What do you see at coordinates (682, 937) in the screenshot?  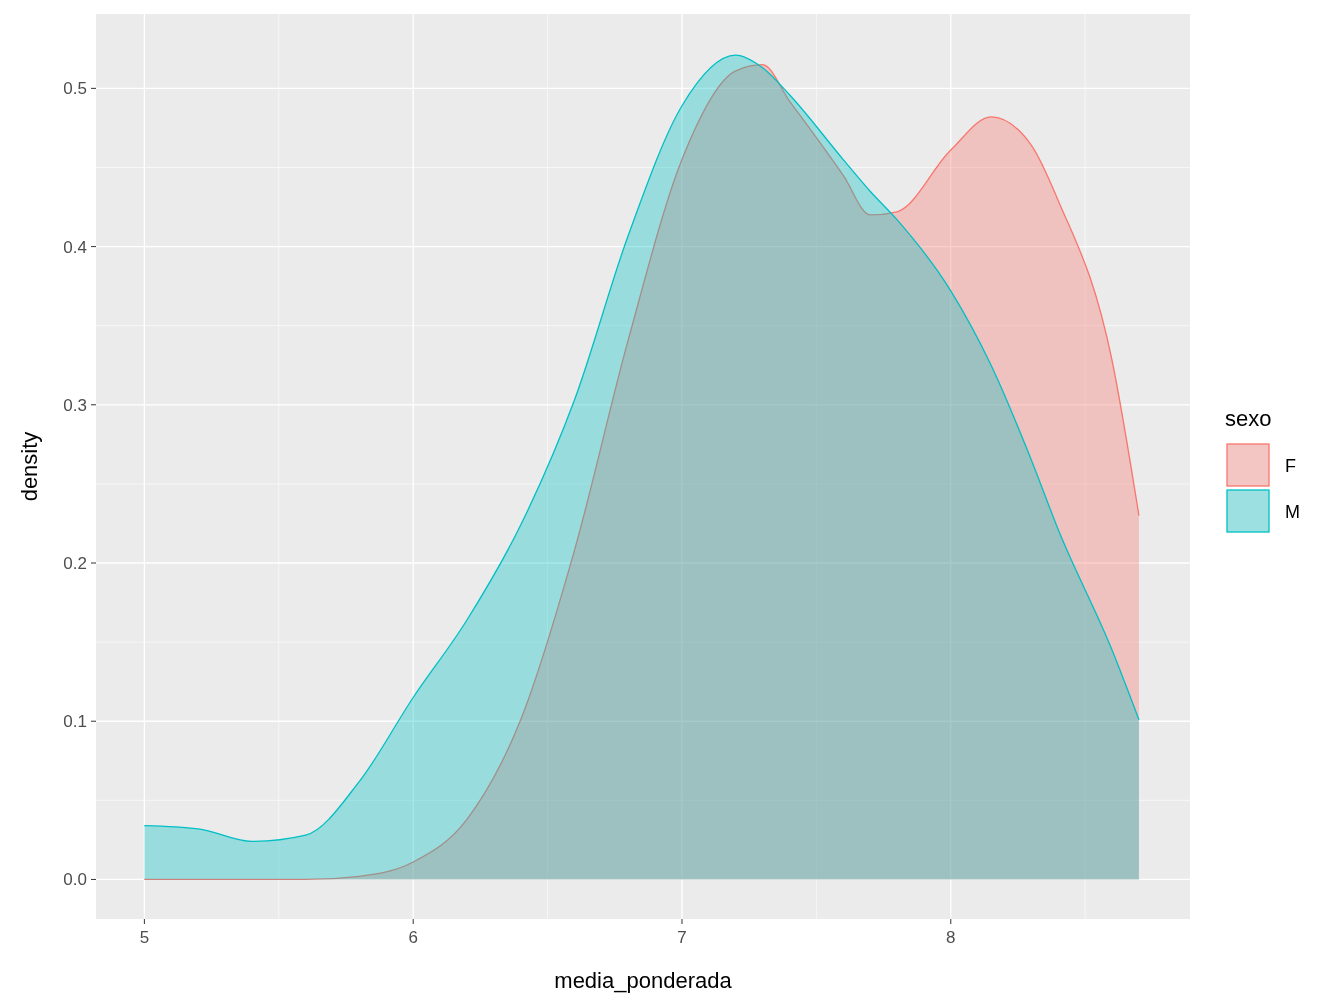 I see `x-tick-label: 7` at bounding box center [682, 937].